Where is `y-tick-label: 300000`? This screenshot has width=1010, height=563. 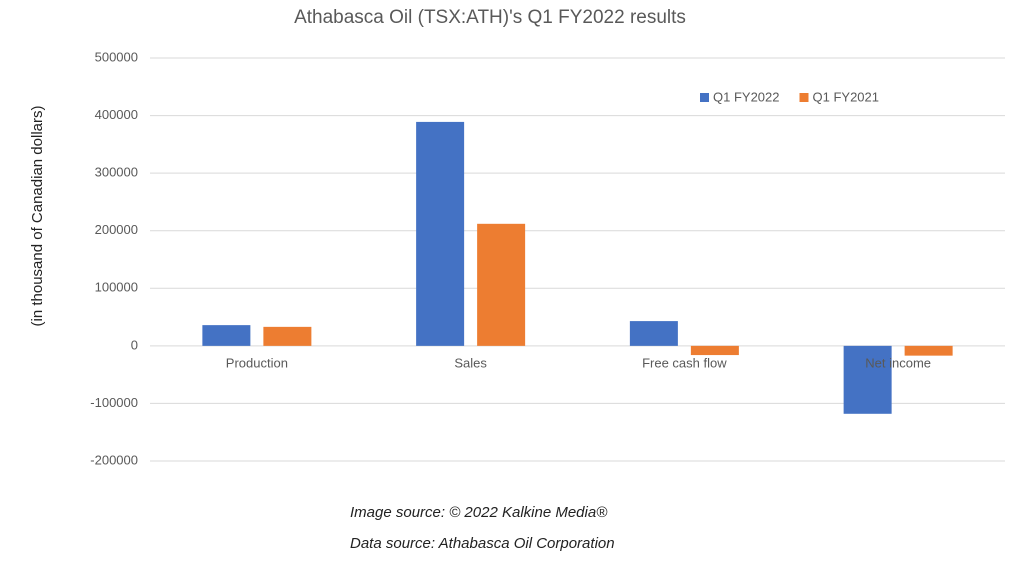
y-tick-label: 300000 is located at coordinates (116, 172).